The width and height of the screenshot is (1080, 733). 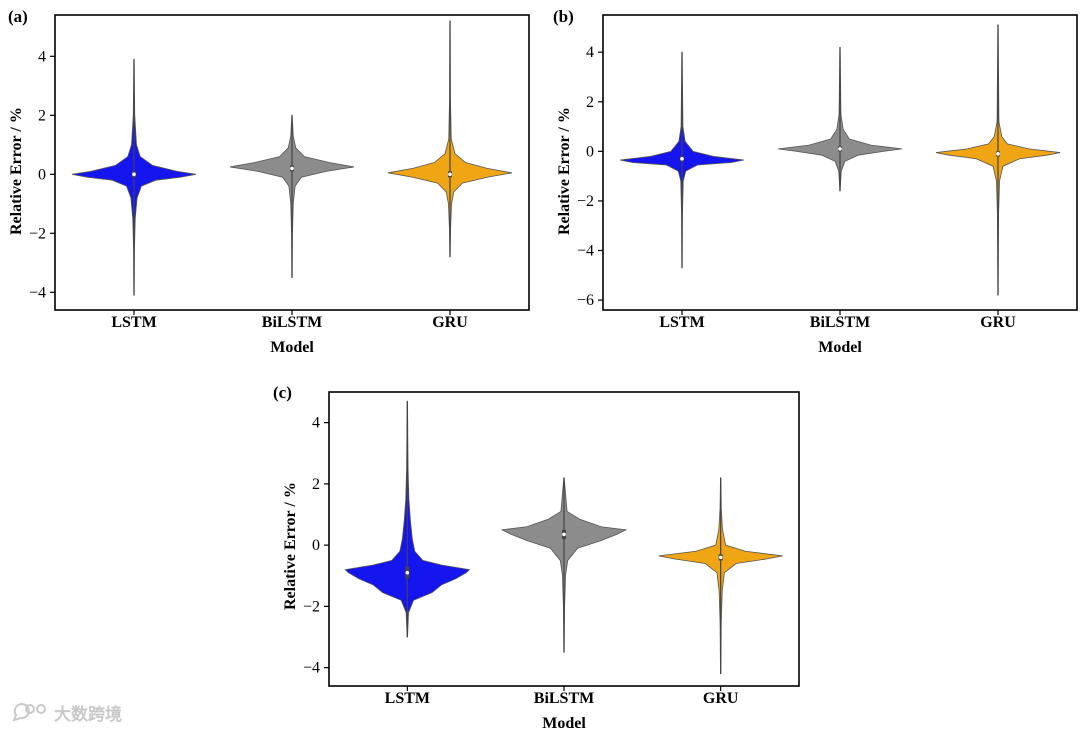 I want to click on panel-label: (a), so click(x=18, y=16).